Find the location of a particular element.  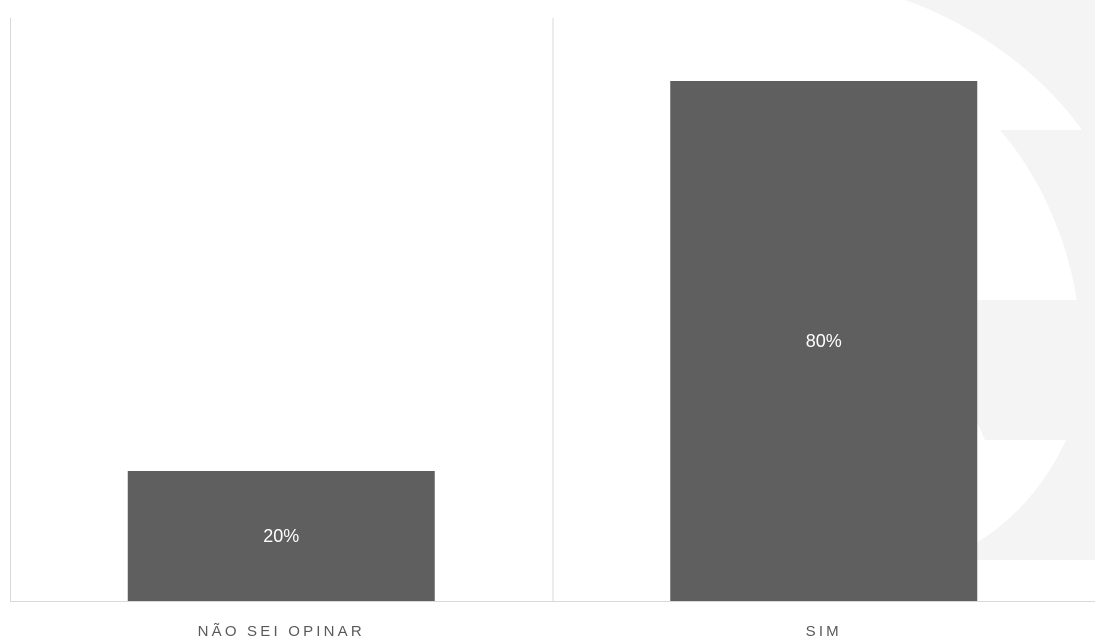

data-label: 80% is located at coordinates (824, 341).